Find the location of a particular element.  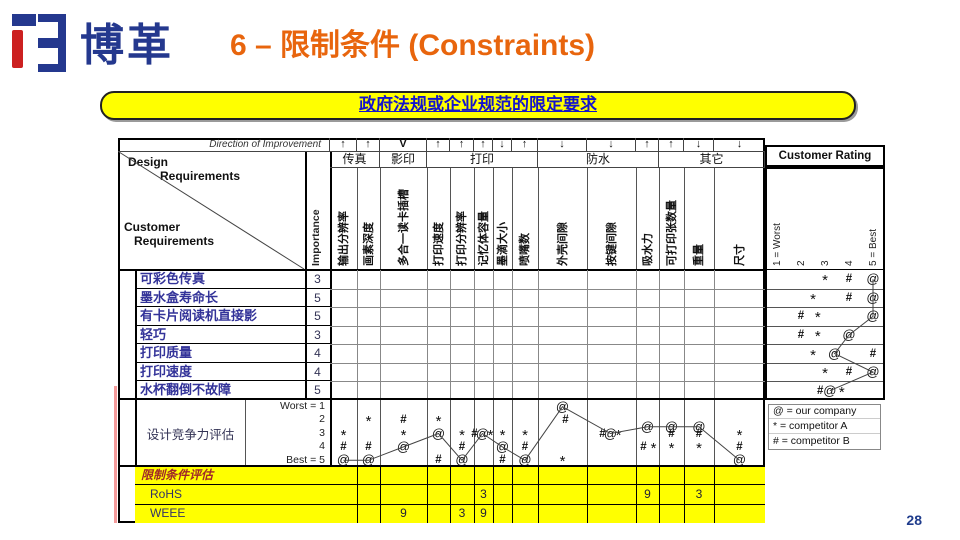

req-row-label: 可彩色传真 is located at coordinates (220, 279).